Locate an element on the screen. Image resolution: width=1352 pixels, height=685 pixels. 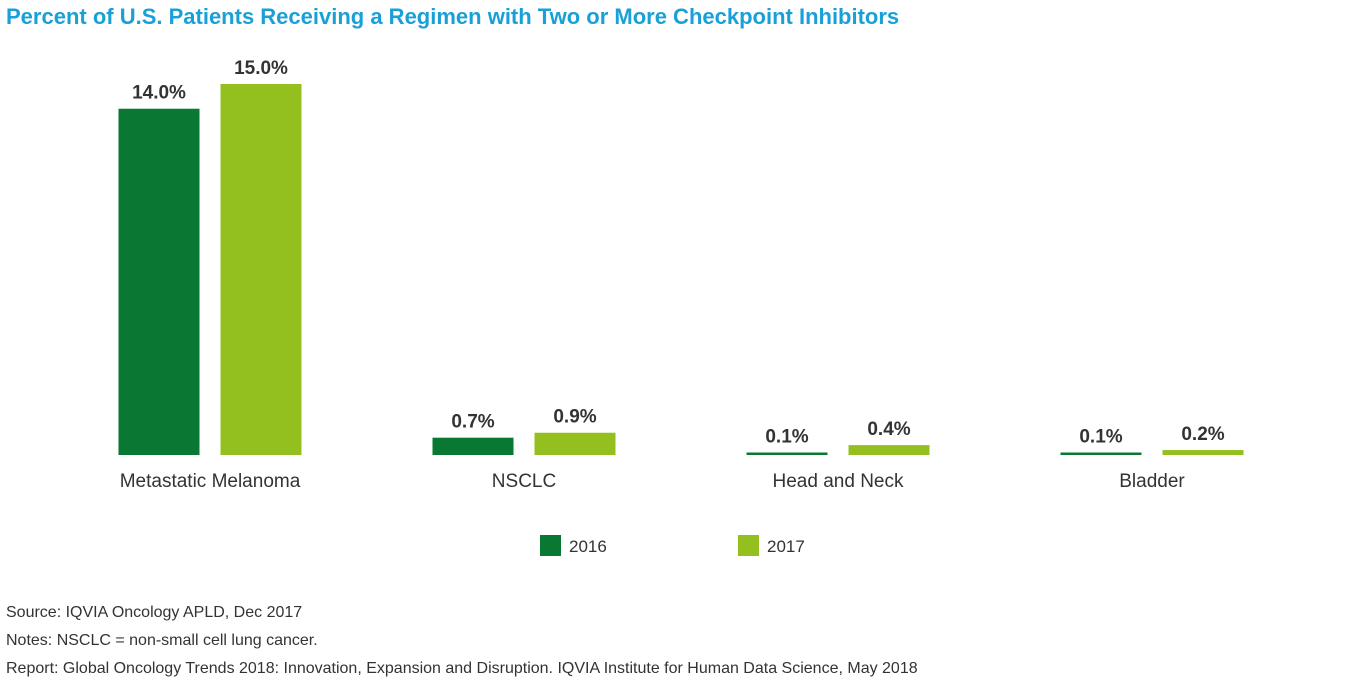
data-label: 0.9% is located at coordinates (574, 417).